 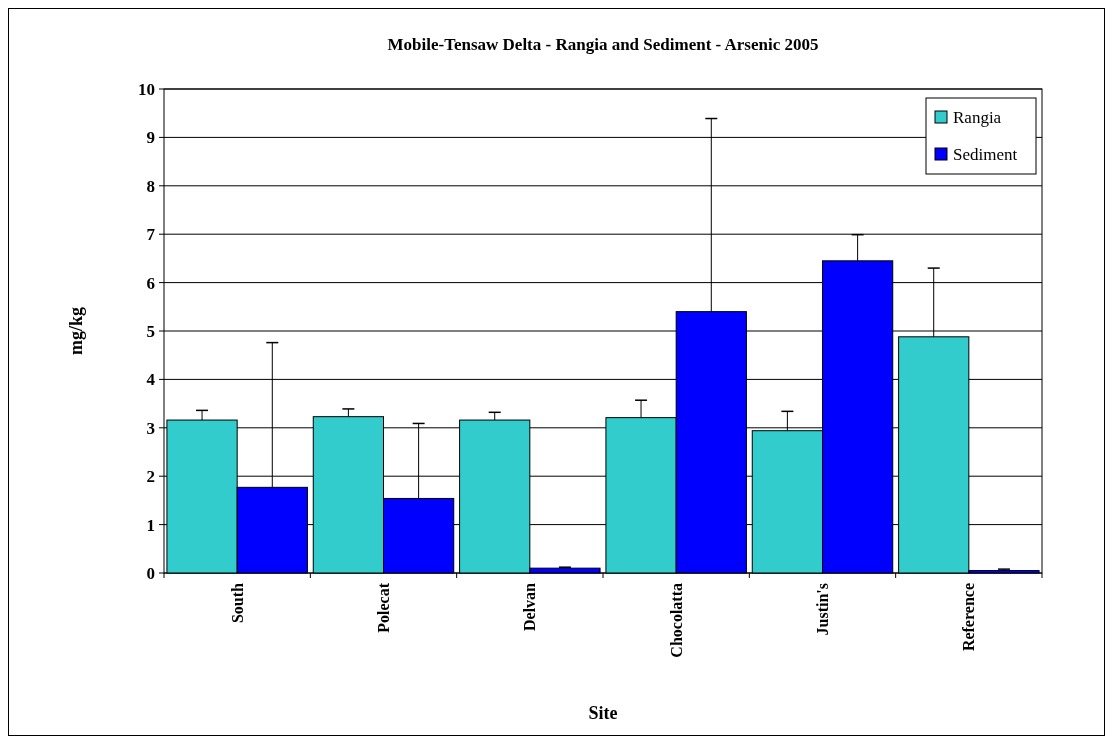 I want to click on legend-label: Rangia, so click(x=977, y=117).